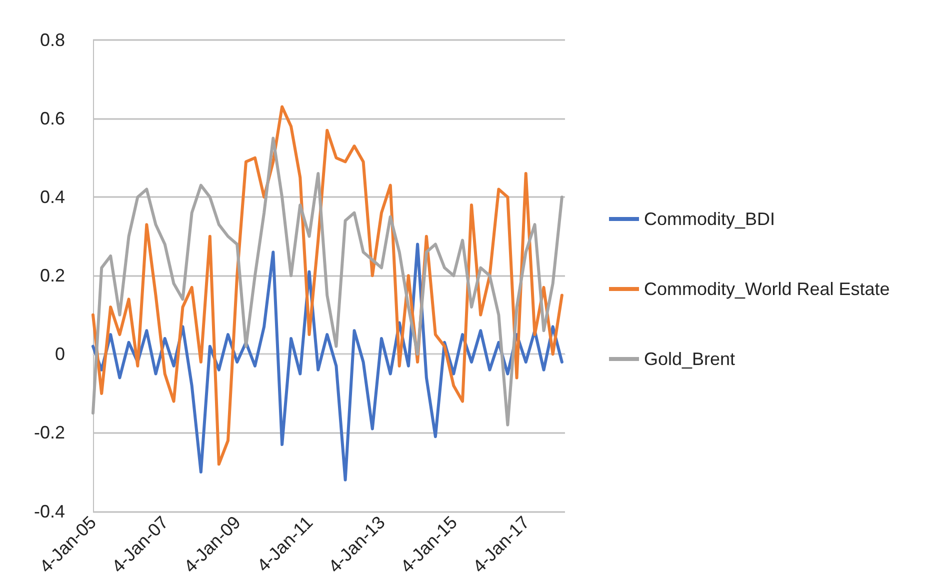  Describe the element at coordinates (767, 289) in the screenshot. I see `legend-label: Commodity_World Real Estate` at that location.